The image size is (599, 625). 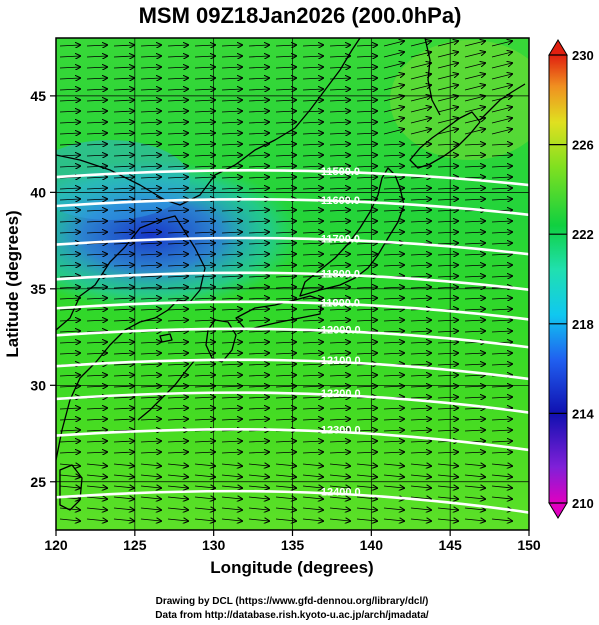 I want to click on coastline-kuril, so click(x=502, y=102).